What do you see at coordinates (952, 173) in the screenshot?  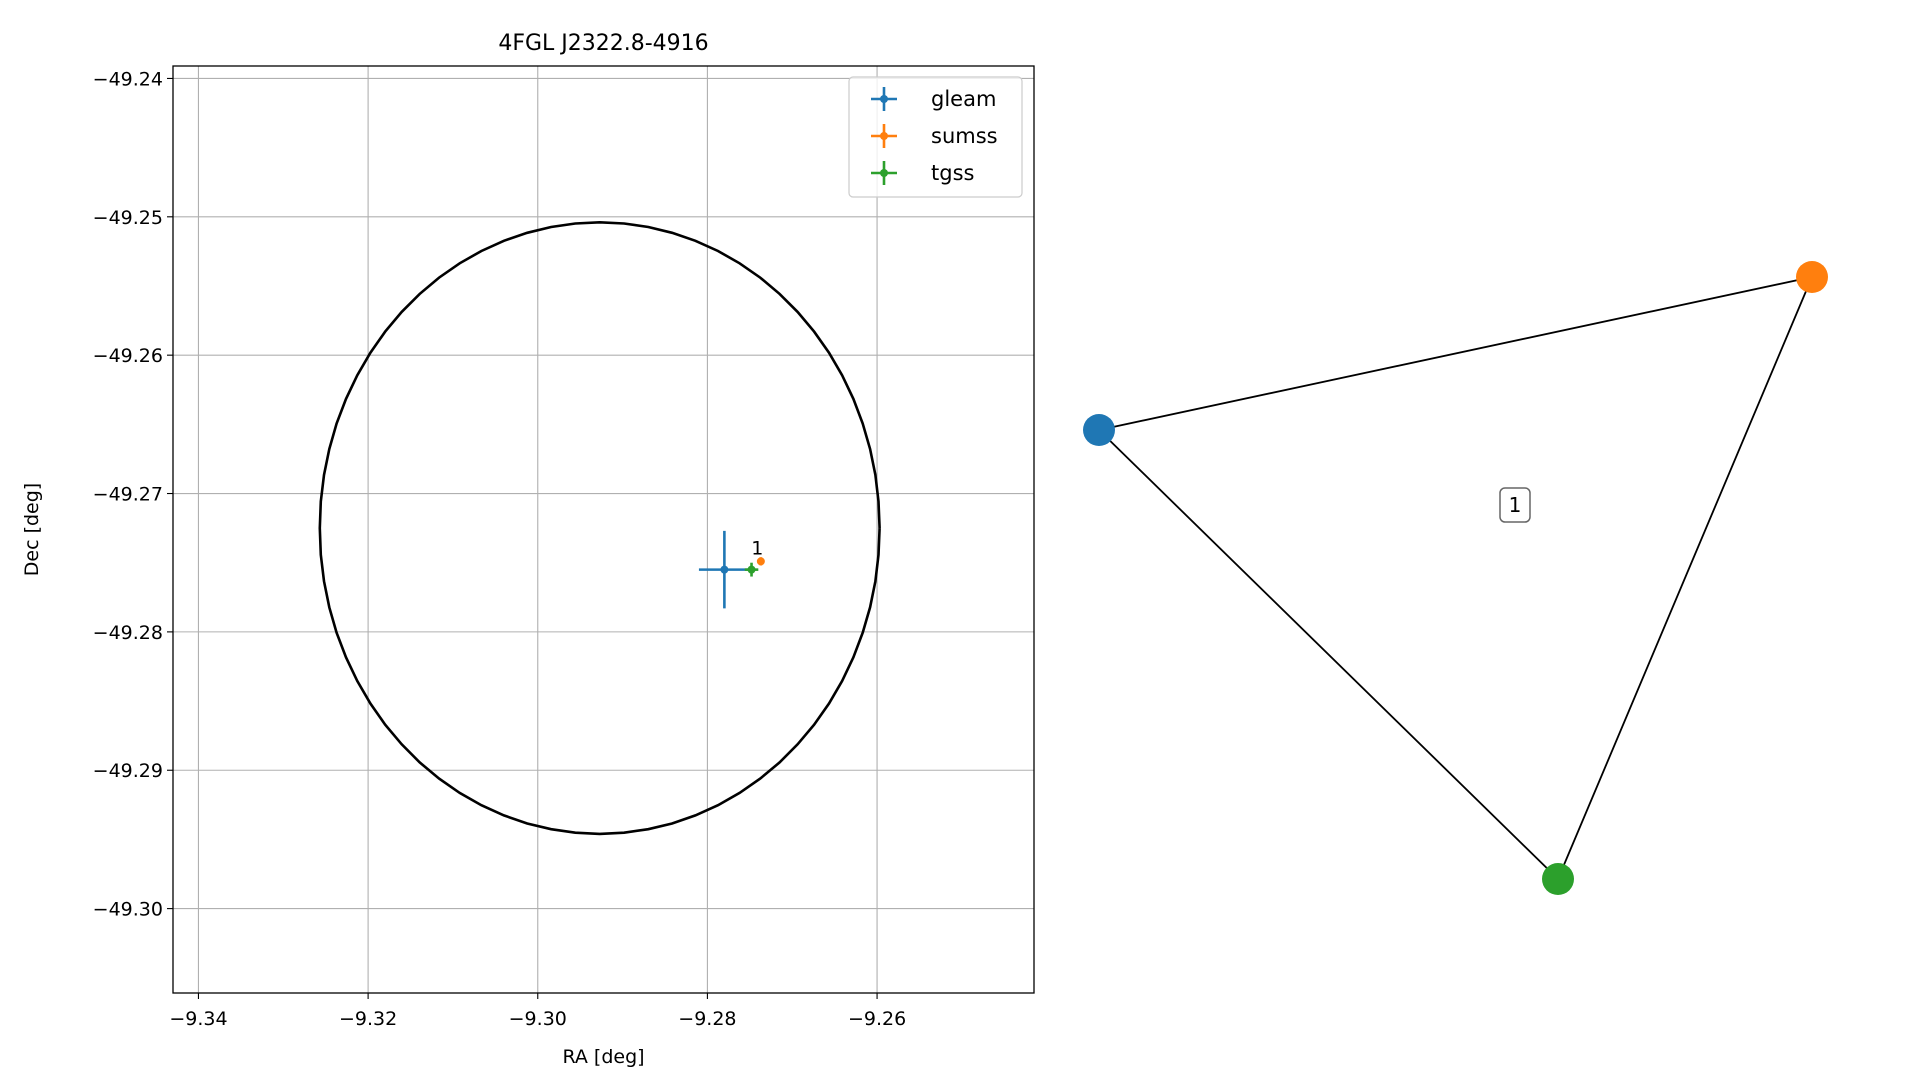 I see `legend-label: tgss` at bounding box center [952, 173].